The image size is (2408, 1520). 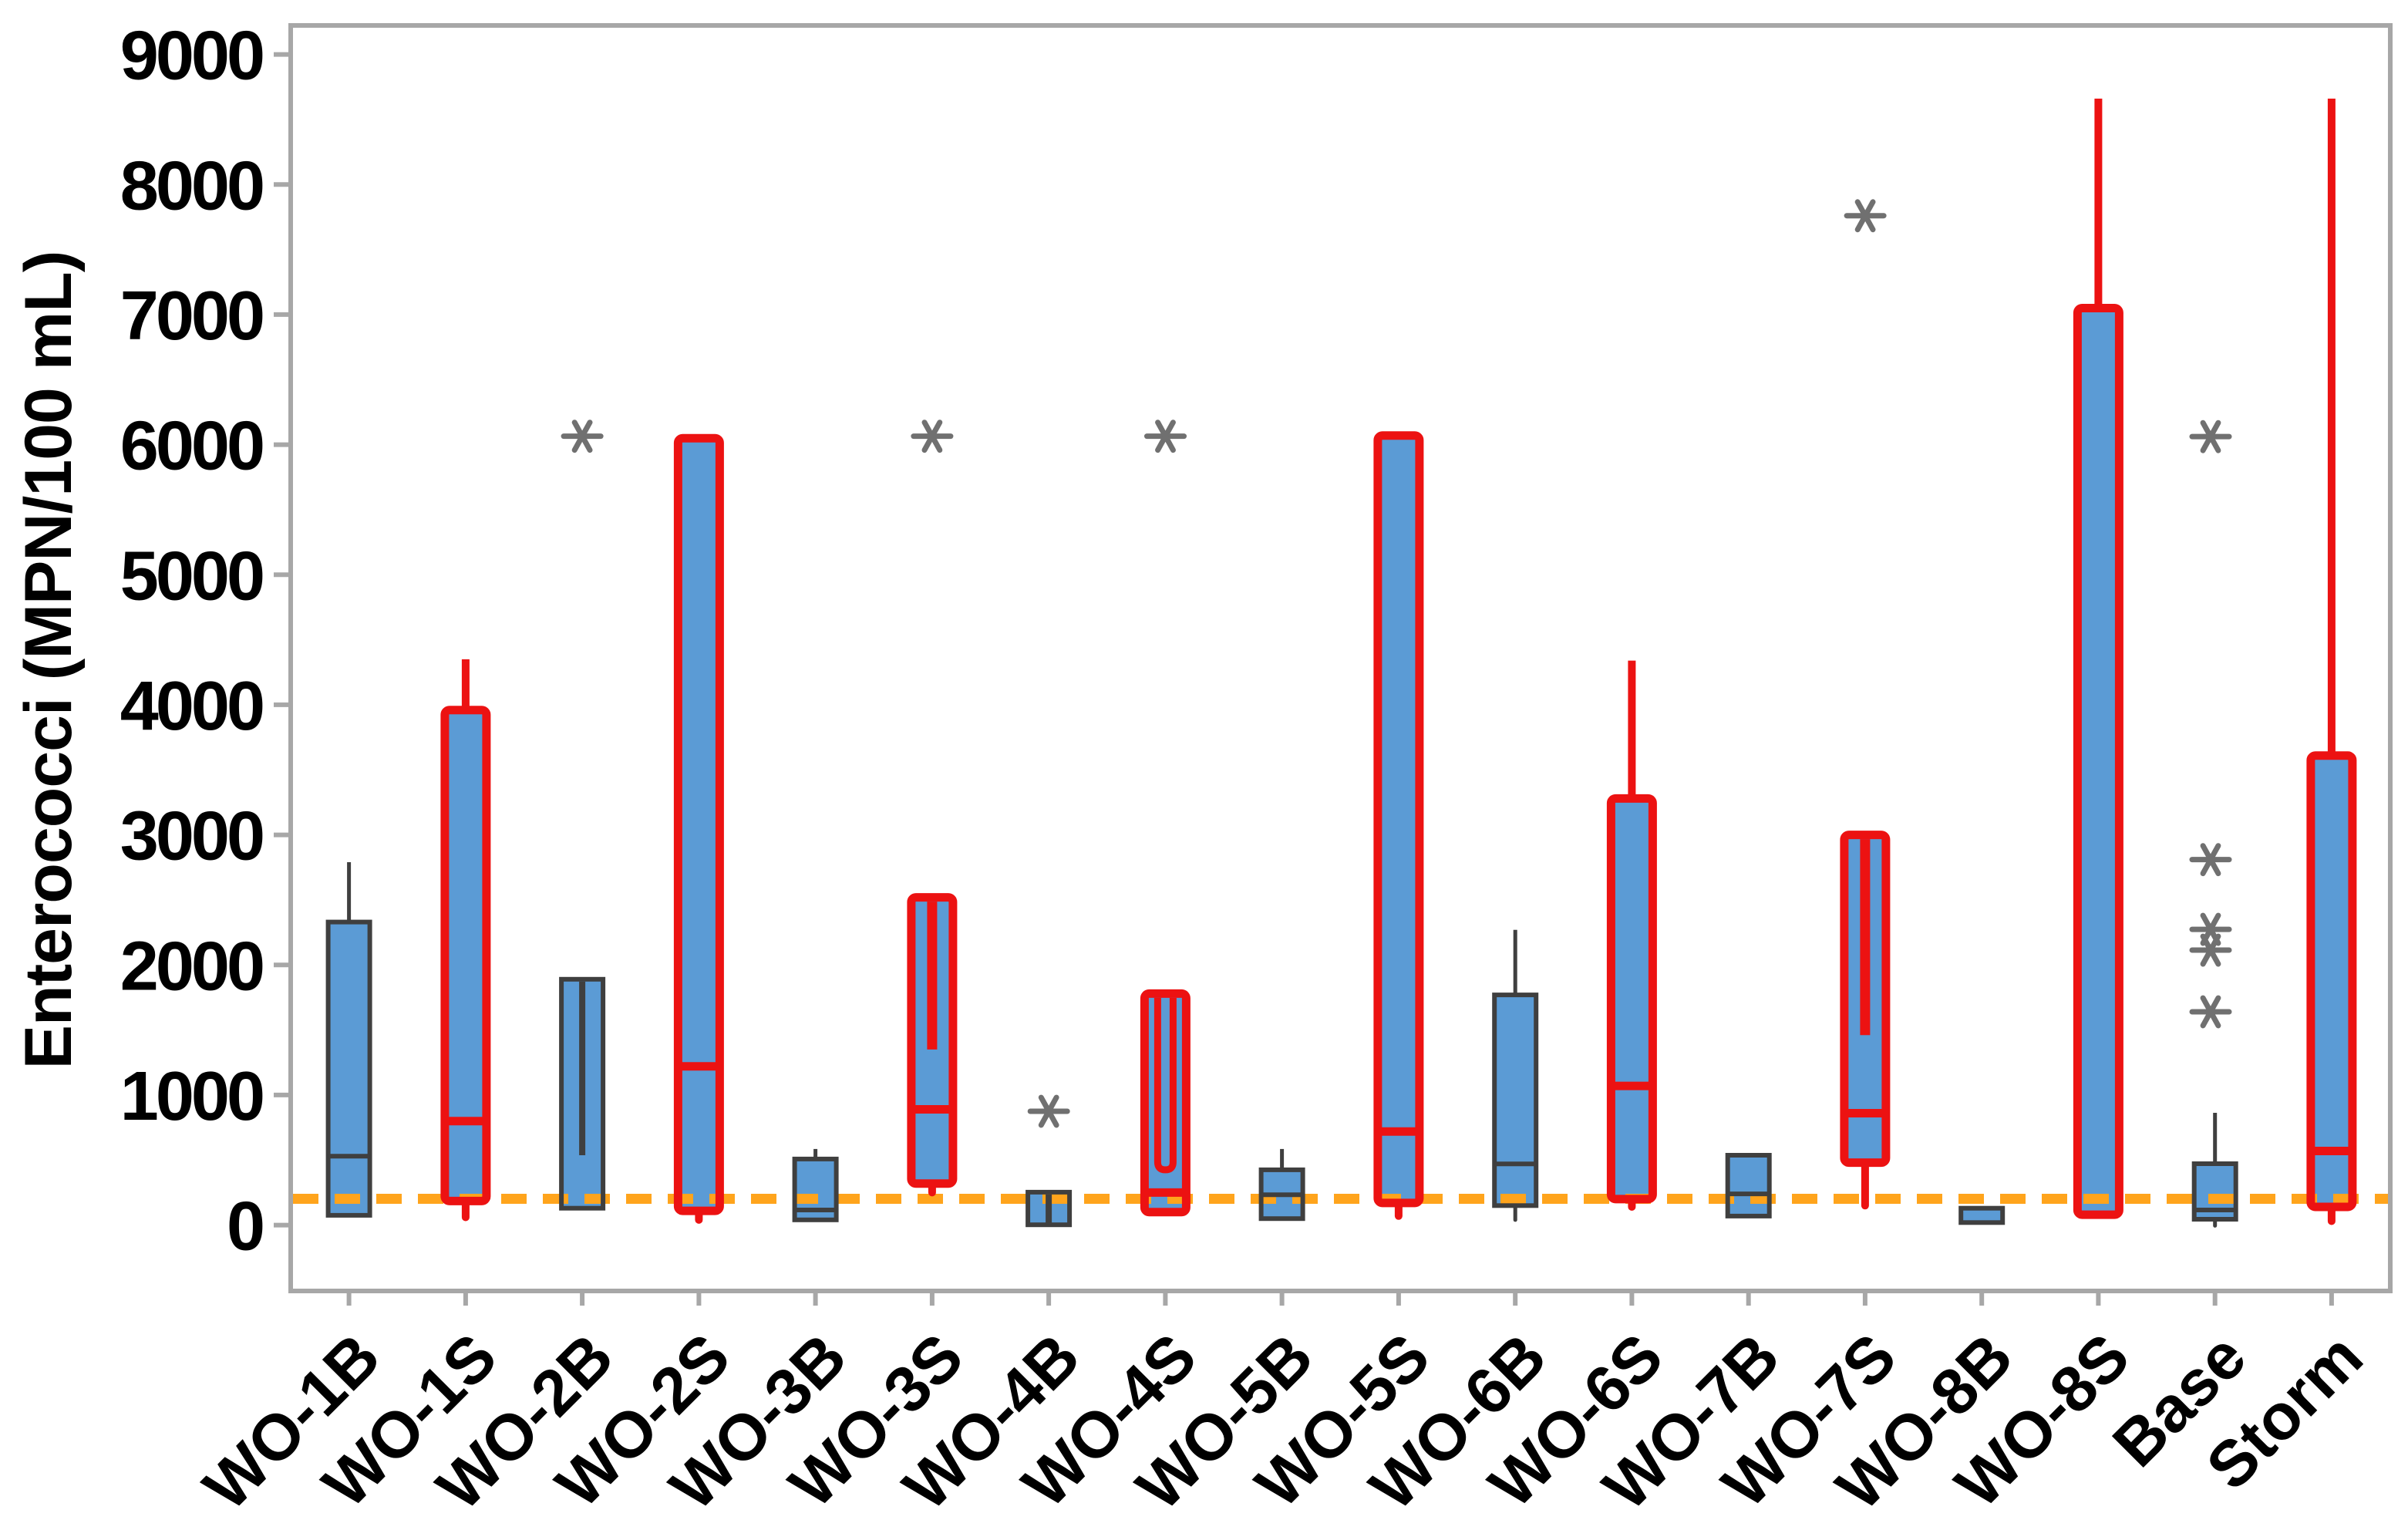 What do you see at coordinates (191, 185) in the screenshot?
I see `svg-text: 8000` at bounding box center [191, 185].